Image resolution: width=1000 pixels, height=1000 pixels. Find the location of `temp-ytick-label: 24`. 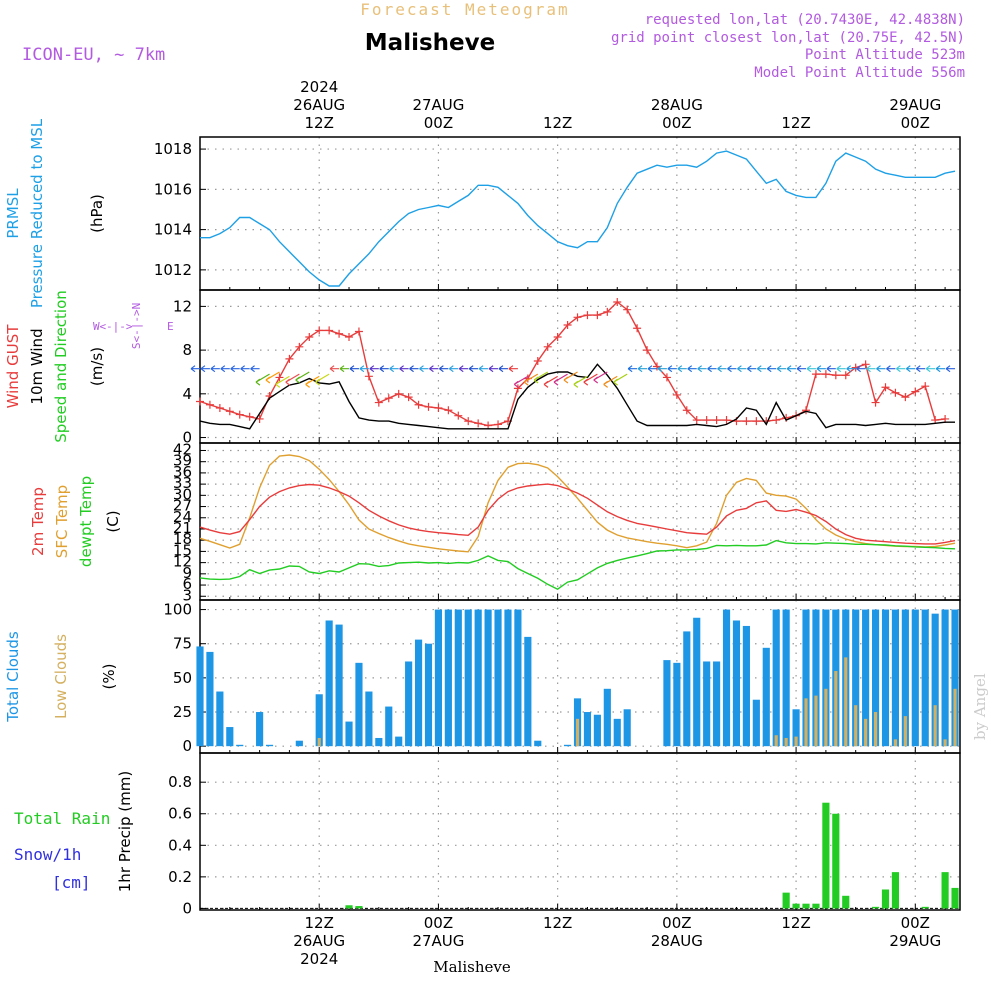

temp-ytick-label: 24 is located at coordinates (182, 517).